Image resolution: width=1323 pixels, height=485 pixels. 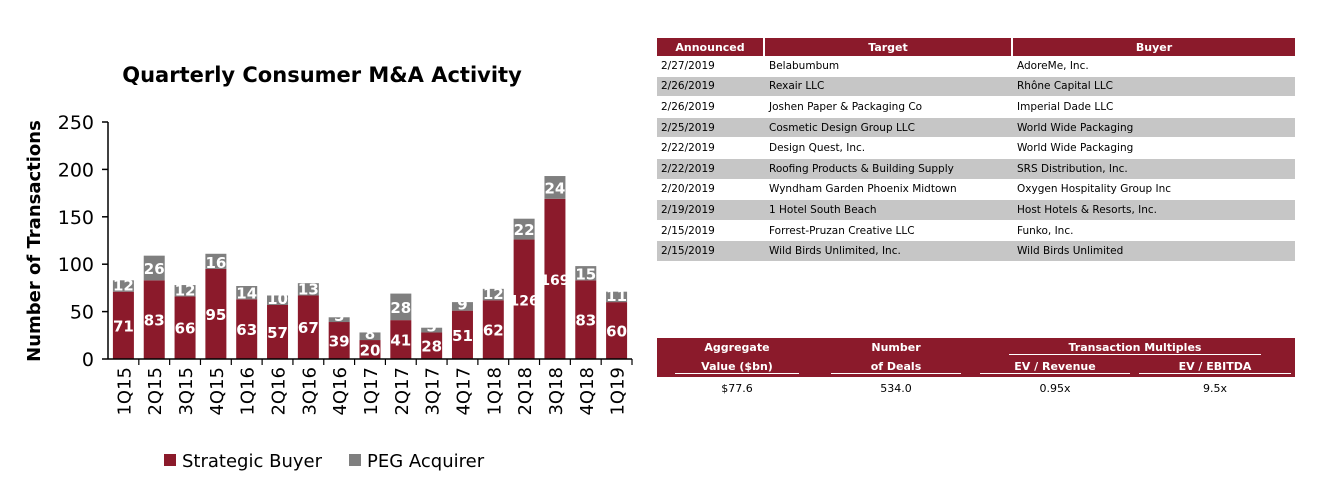 What do you see at coordinates (170, 460) in the screenshot?
I see `legend-swatch-strategic-buyer` at bounding box center [170, 460].